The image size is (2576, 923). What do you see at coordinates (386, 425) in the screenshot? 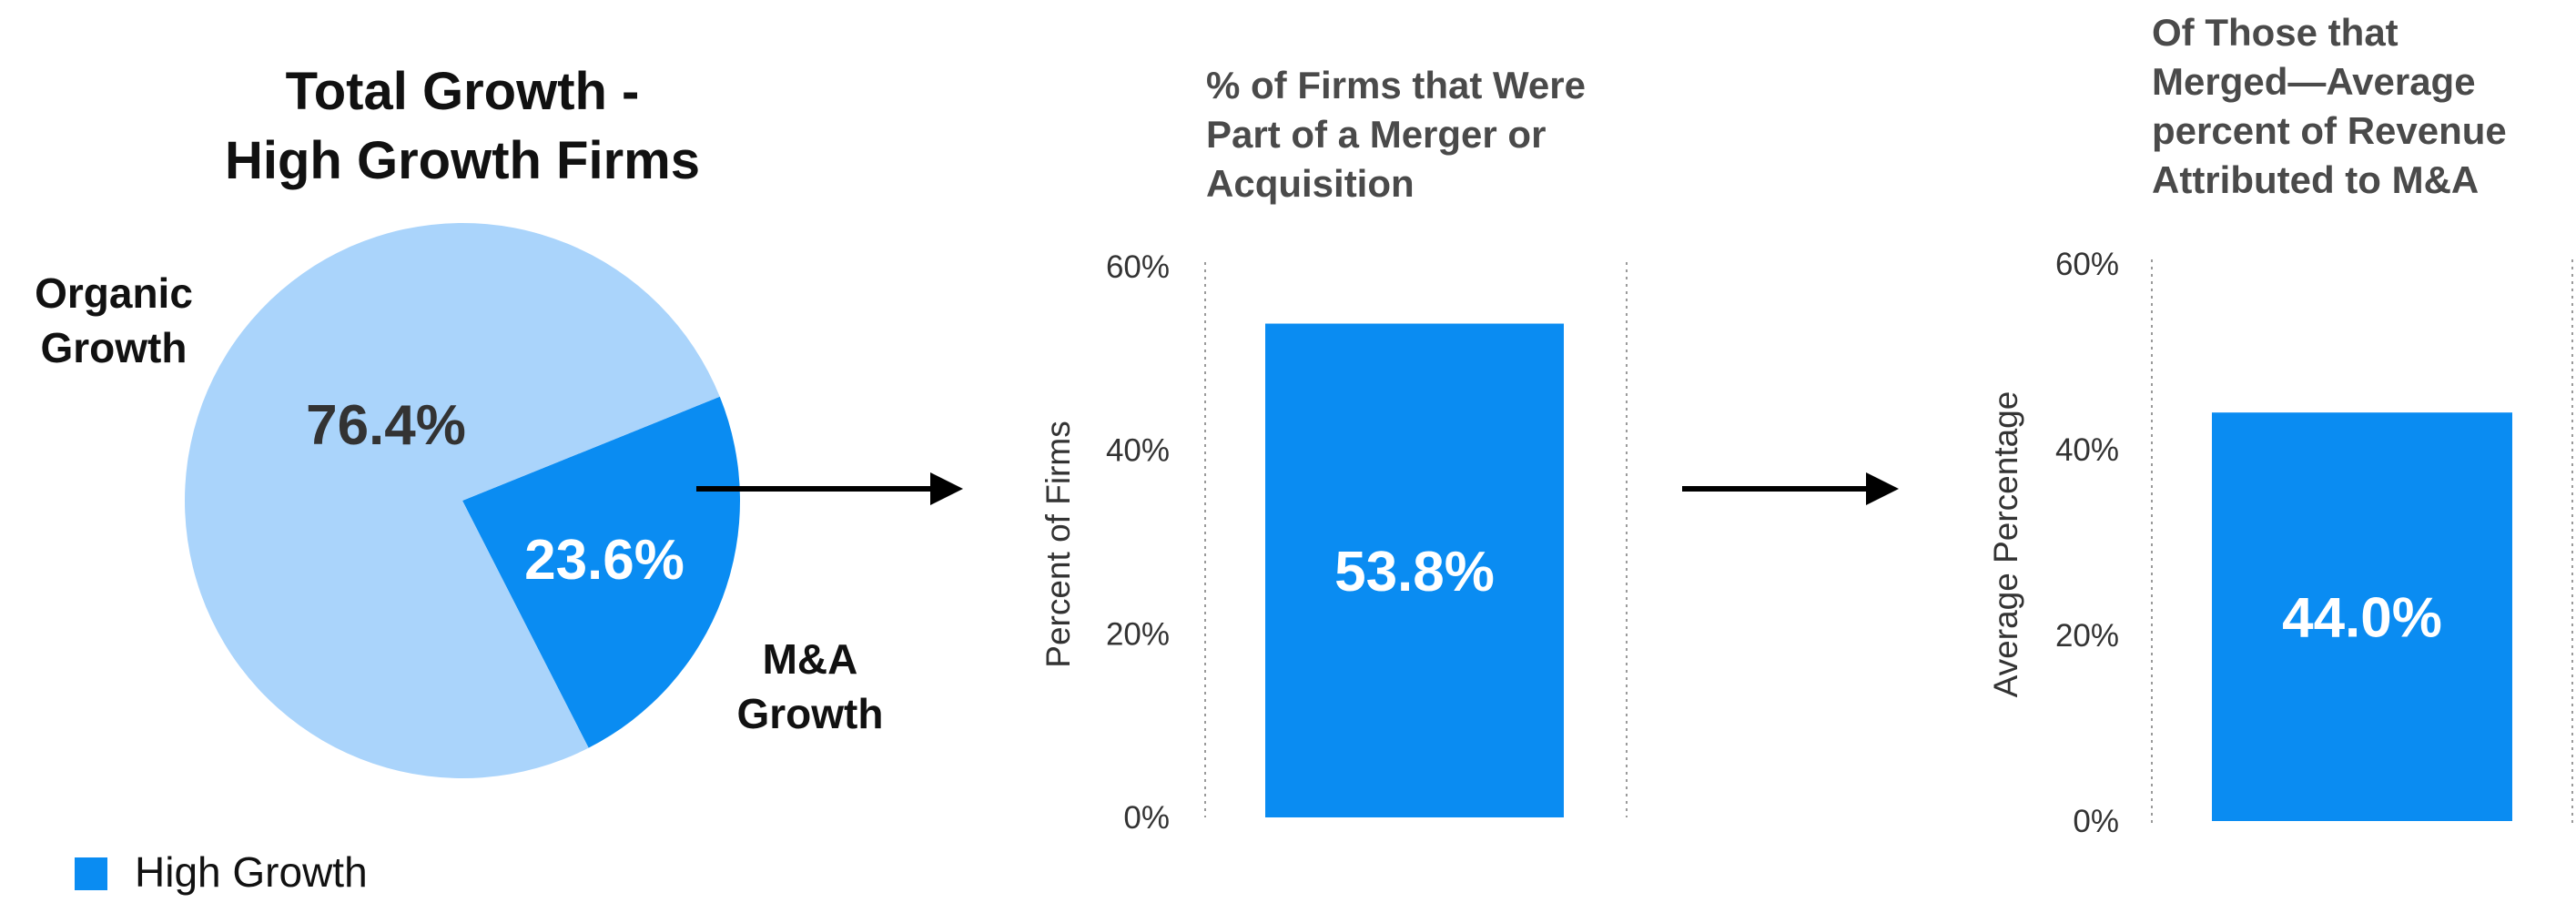
I see `slice-value-organic: 76.4%` at bounding box center [386, 425].